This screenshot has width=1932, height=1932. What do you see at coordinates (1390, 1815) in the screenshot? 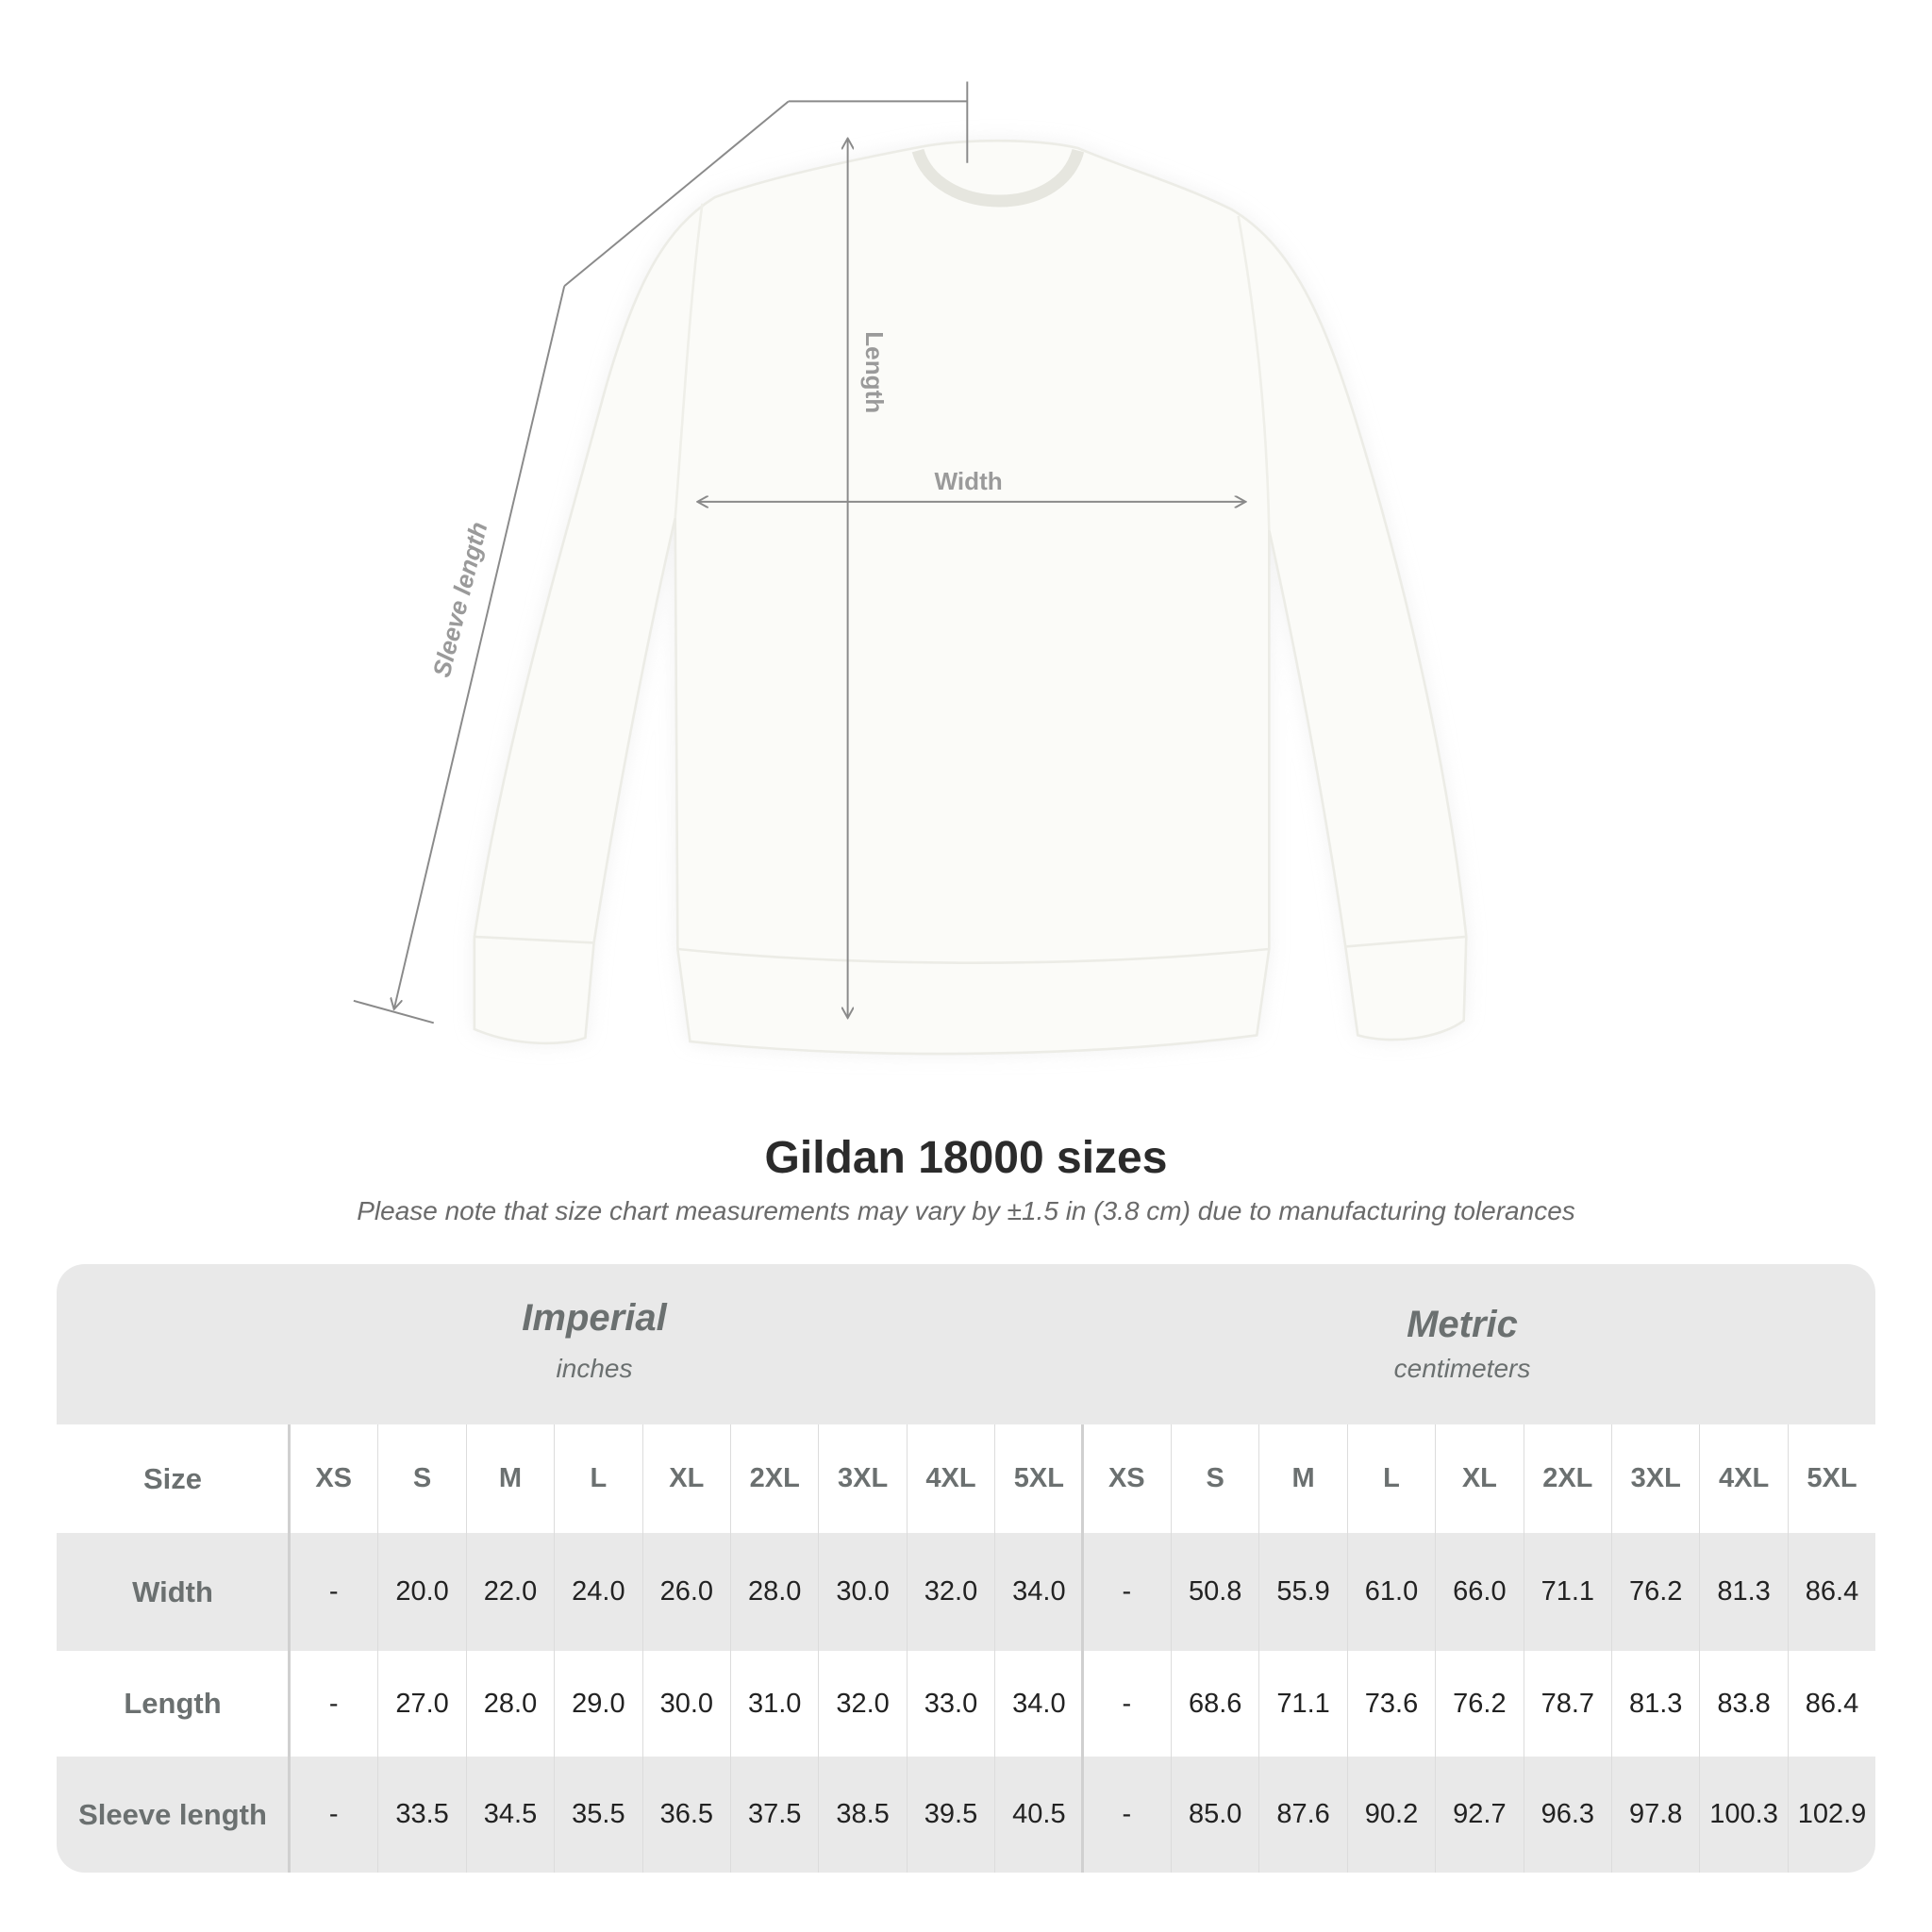
I see `metric-cell: 90.2` at bounding box center [1390, 1815].